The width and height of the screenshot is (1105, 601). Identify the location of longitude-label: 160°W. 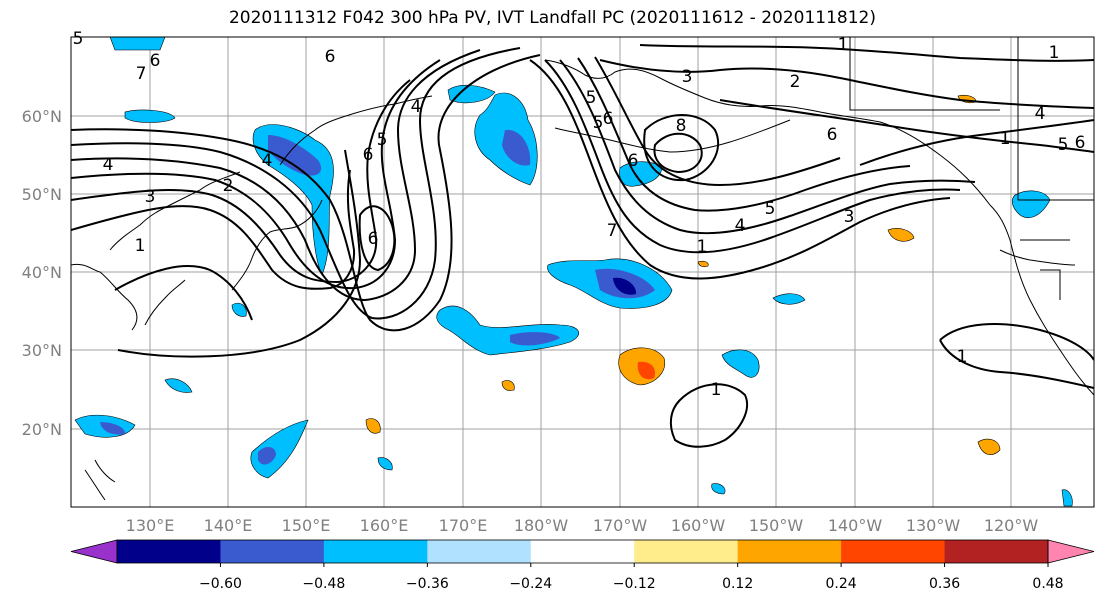
(698, 525).